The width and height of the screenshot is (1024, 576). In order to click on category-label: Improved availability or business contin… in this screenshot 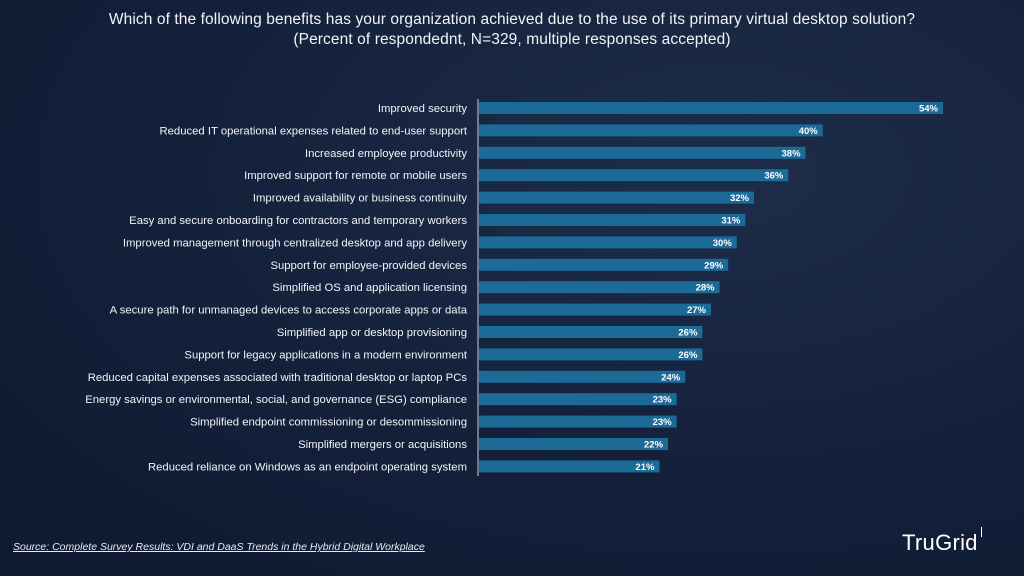, I will do `click(360, 199)`.